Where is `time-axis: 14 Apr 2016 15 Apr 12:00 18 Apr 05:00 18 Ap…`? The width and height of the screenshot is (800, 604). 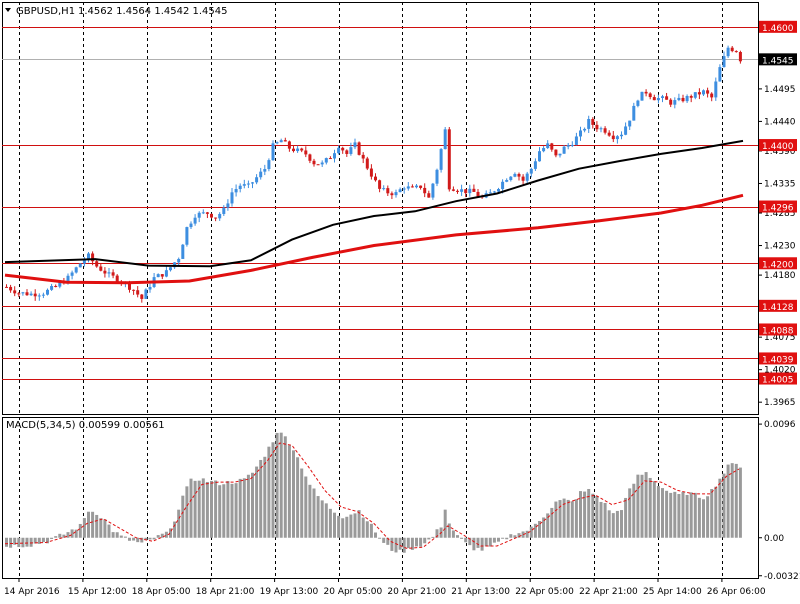 time-axis: 14 Apr 2016 15 Apr 12:00 18 Apr 05:00 18 Ap… is located at coordinates (385, 587).